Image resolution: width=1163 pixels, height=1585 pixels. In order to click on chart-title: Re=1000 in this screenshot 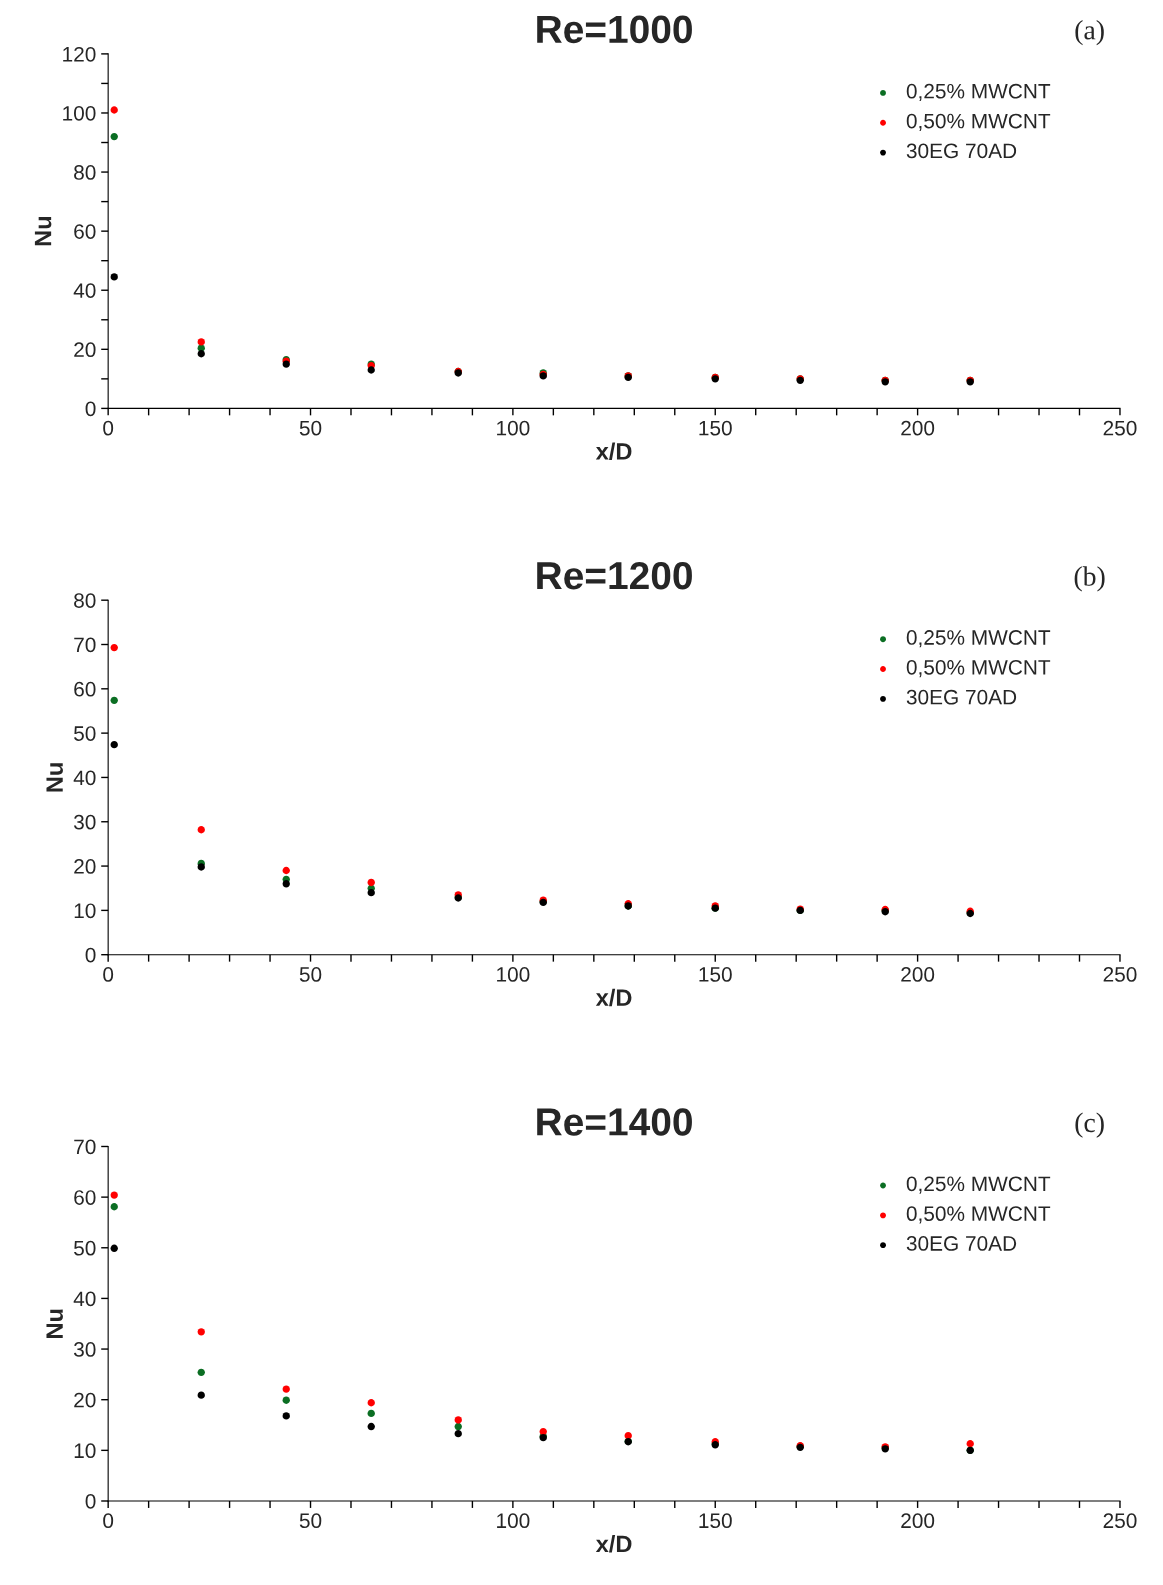, I will do `click(614, 29)`.